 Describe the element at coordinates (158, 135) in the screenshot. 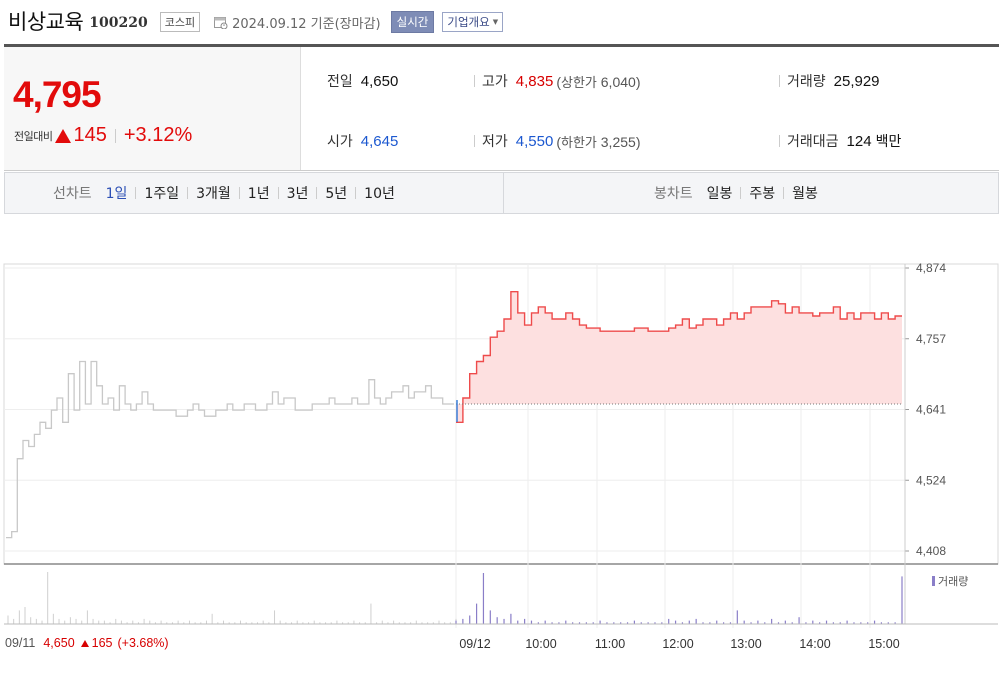

I see `change-percent: +3.12%` at that location.